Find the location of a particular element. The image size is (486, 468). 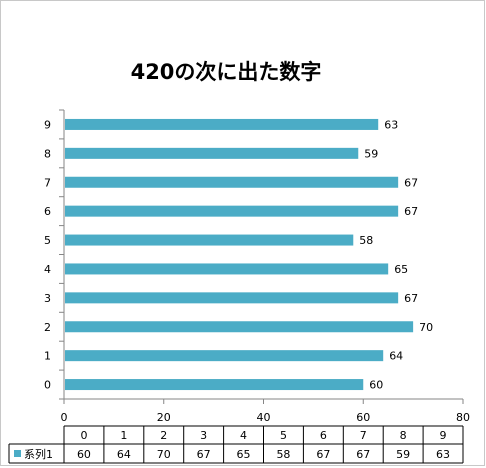

table-header-cell: 7 is located at coordinates (363, 435).